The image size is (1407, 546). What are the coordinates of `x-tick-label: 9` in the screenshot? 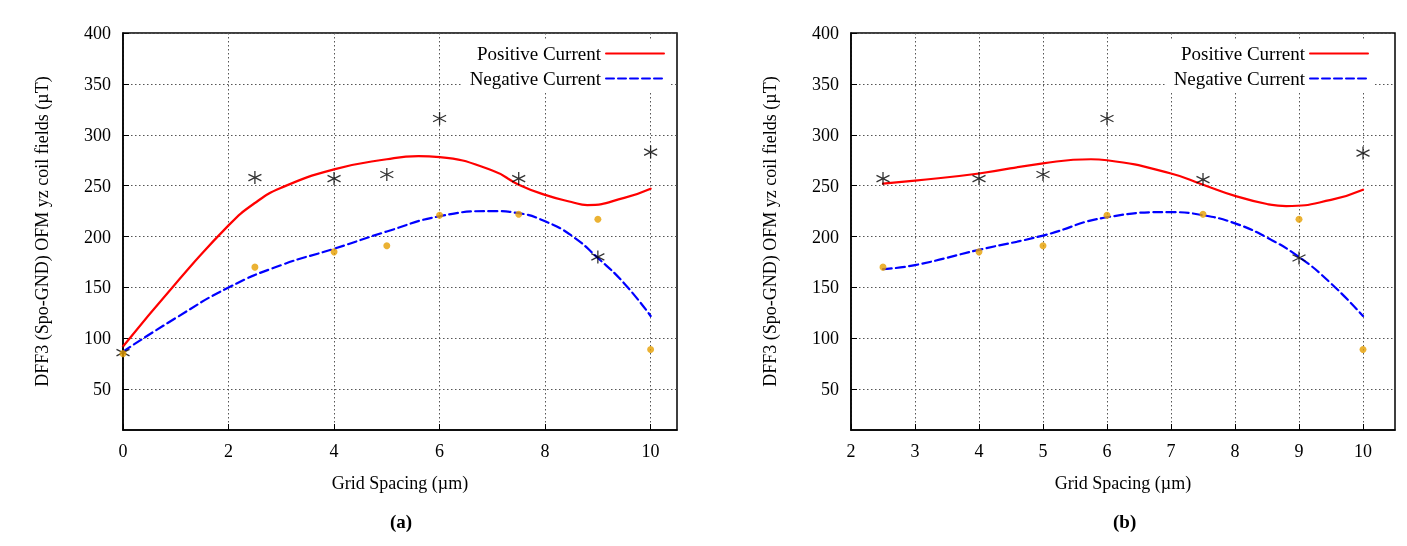 It's located at (1299, 451).